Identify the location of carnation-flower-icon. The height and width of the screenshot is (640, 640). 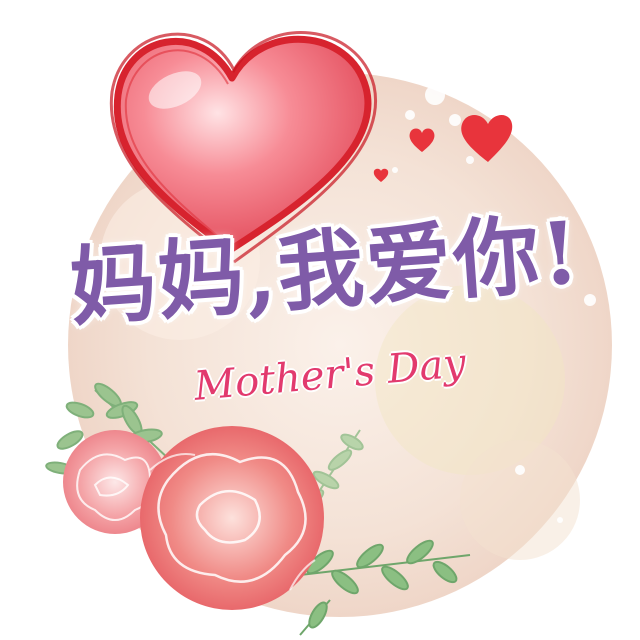
(232, 518).